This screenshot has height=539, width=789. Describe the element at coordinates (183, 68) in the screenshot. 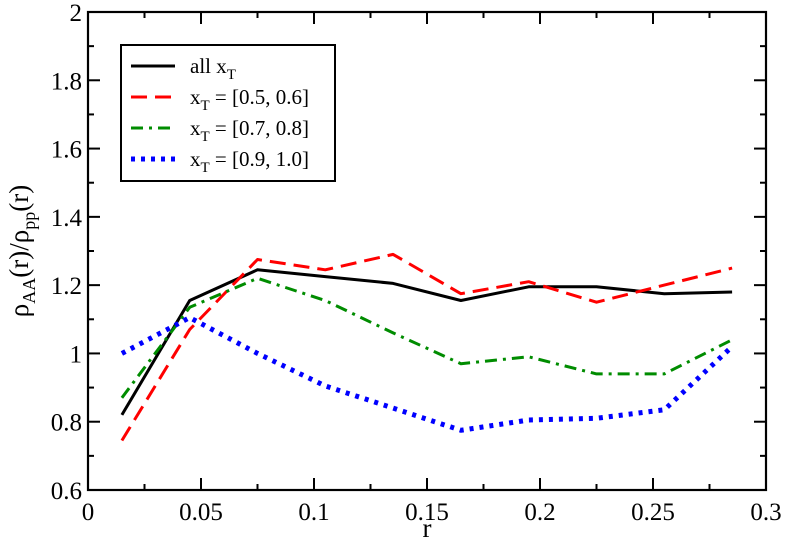

I see `legend-item-all: all xT` at that location.